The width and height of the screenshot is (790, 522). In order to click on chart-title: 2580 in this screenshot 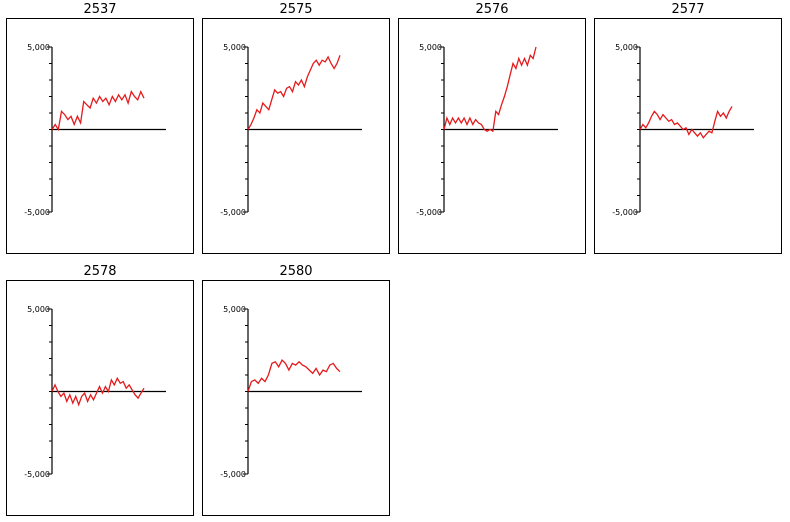, I will do `click(295, 271)`.